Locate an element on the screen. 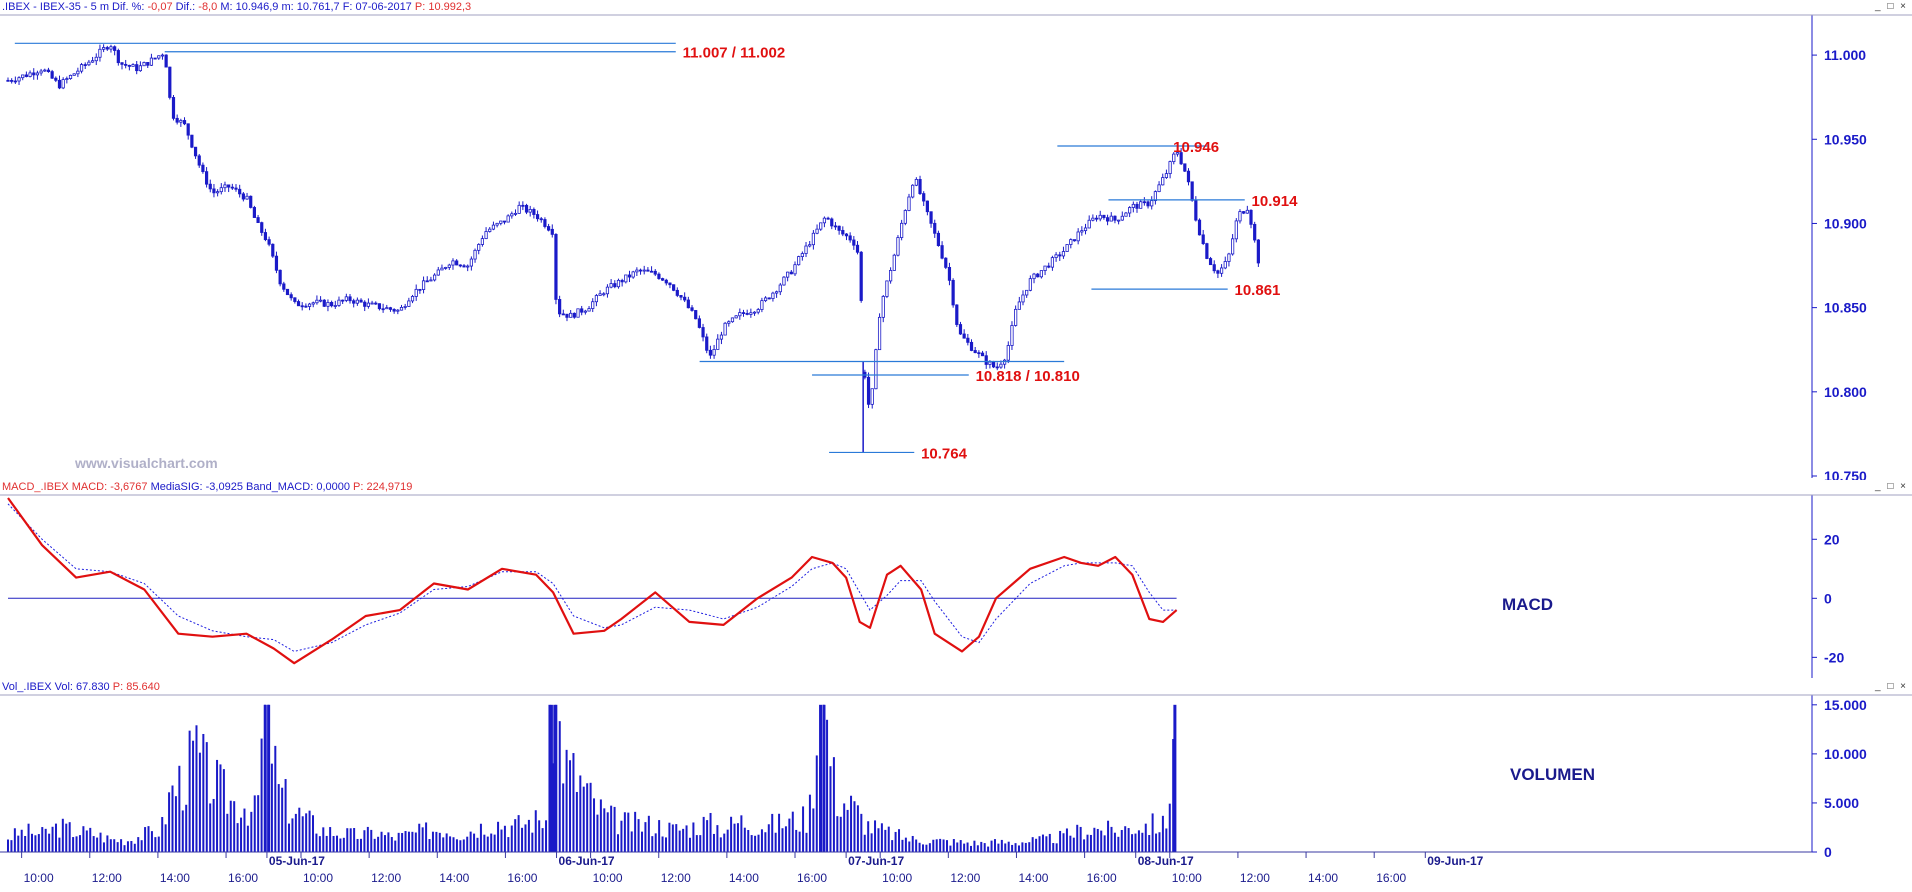  volume-bar-spike is located at coordinates (821, 778).